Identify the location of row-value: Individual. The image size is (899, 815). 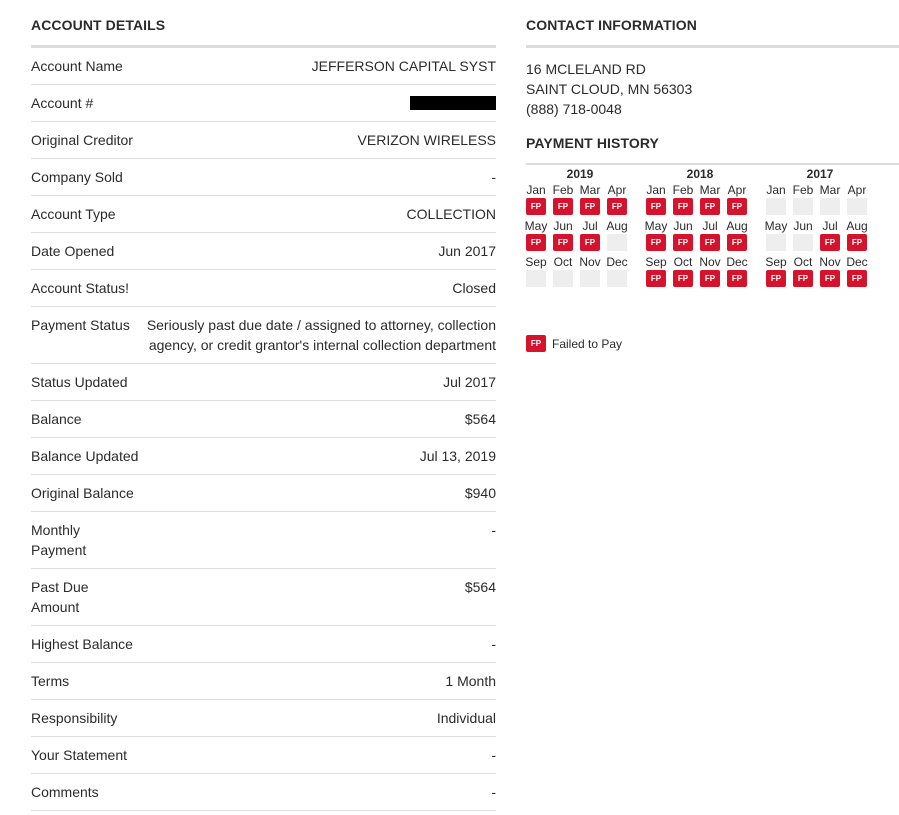
(466, 718).